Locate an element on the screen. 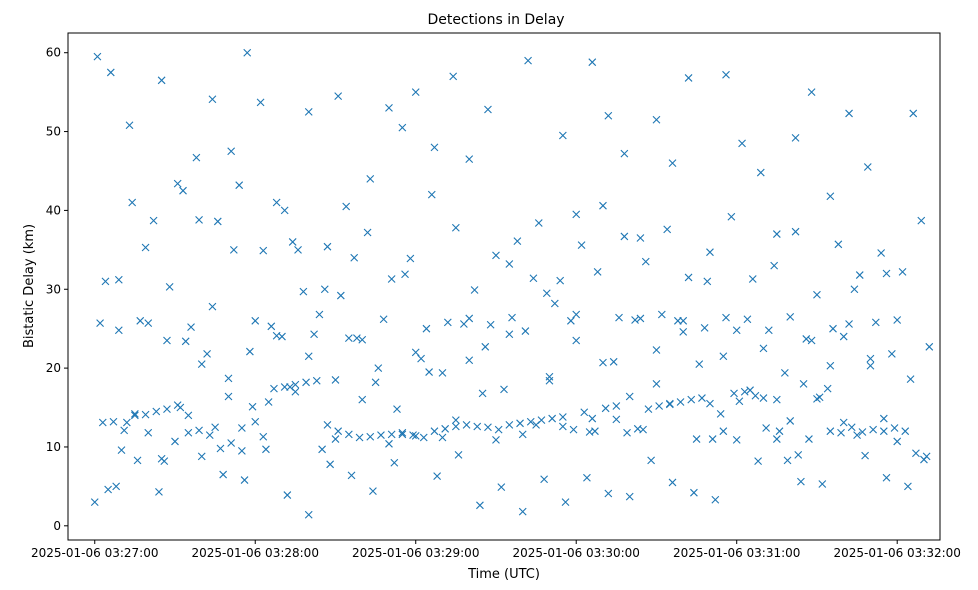 The height and width of the screenshot is (590, 978). chart-title: Detections in Delay is located at coordinates (495, 20).